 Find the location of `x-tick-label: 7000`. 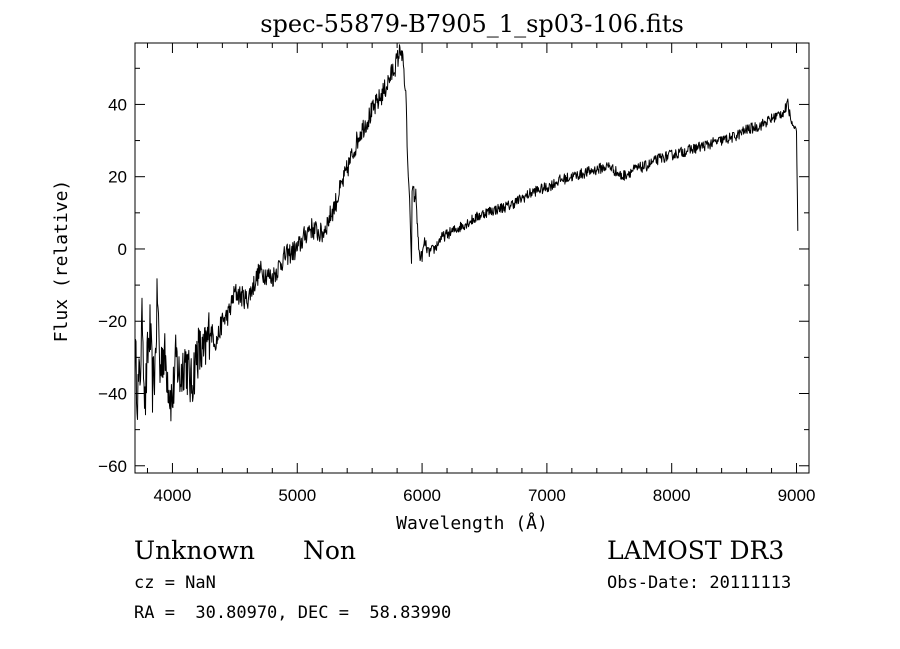

x-tick-label: 7000 is located at coordinates (547, 495).